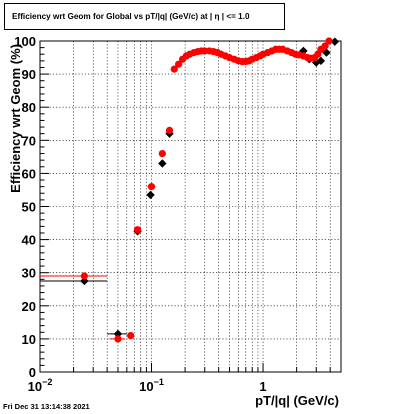  I want to click on timestamp: Fri Dec 31 13:14:38 2021, so click(46, 406).